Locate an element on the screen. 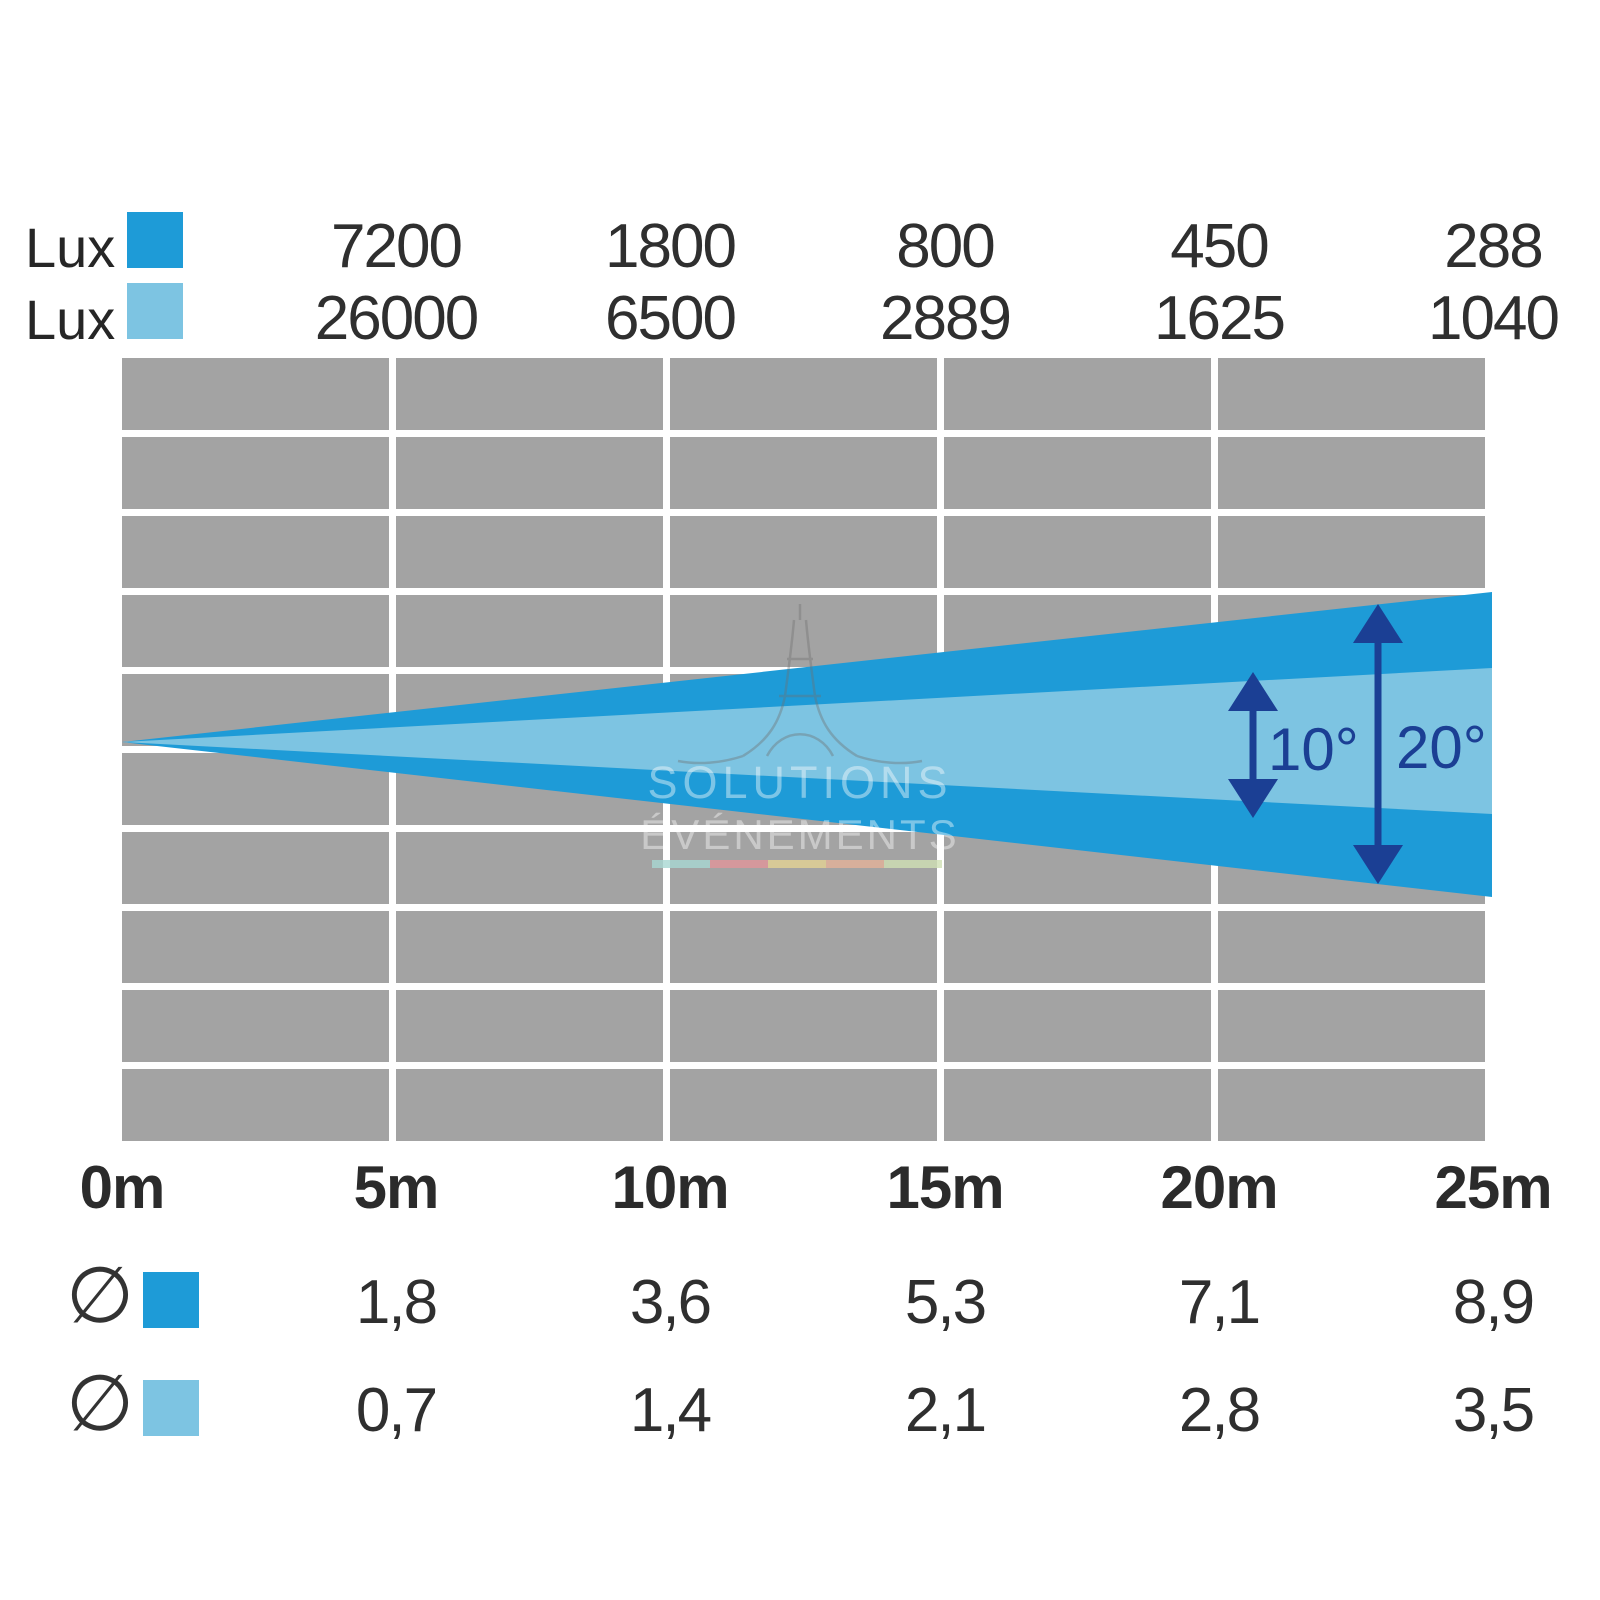  lux-value: 1800 is located at coordinates (671, 246).